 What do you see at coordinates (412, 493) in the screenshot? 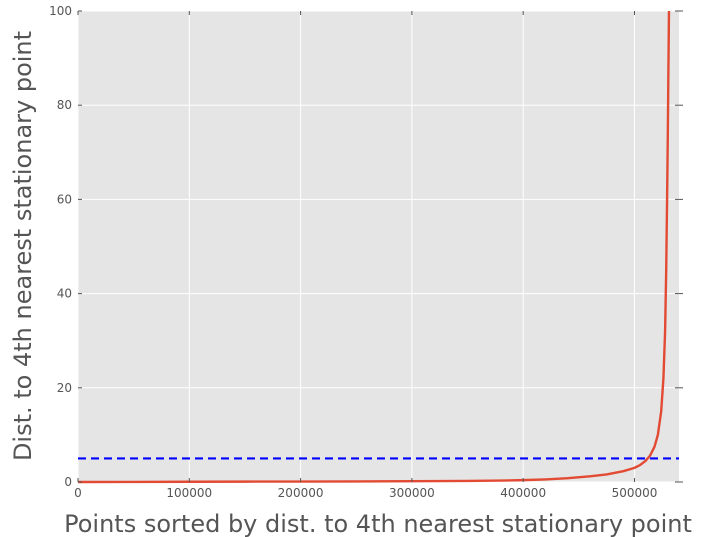
I see `x-tick-label: 300000` at bounding box center [412, 493].